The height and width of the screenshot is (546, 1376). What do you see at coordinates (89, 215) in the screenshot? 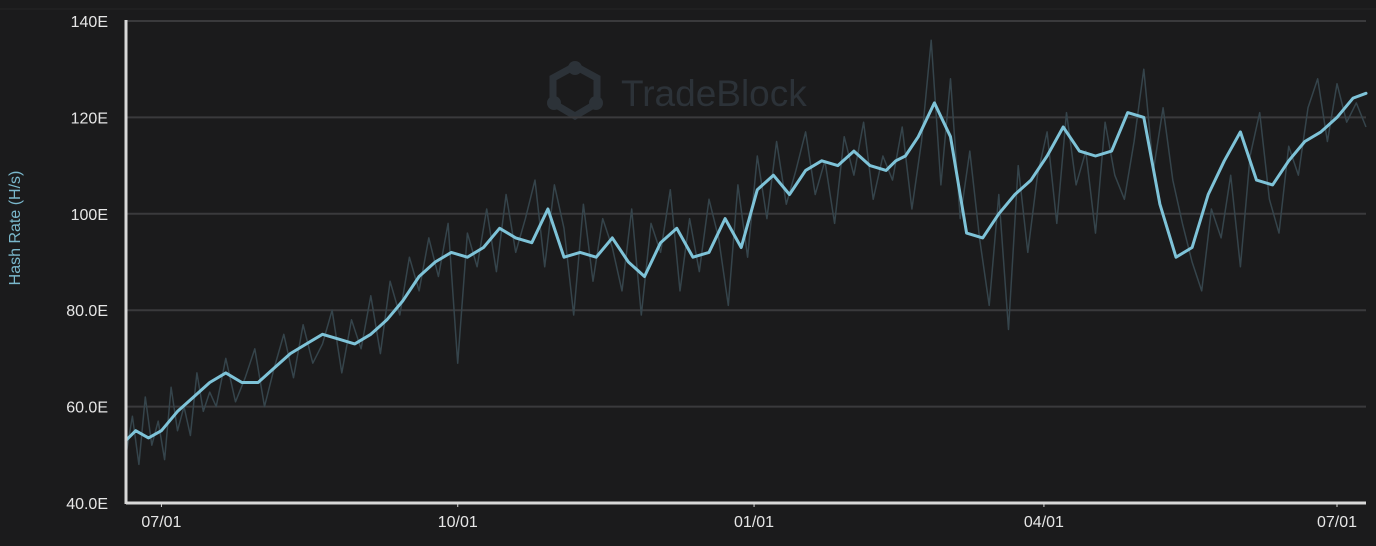
I see `y-tick-label: 100E` at bounding box center [89, 215].